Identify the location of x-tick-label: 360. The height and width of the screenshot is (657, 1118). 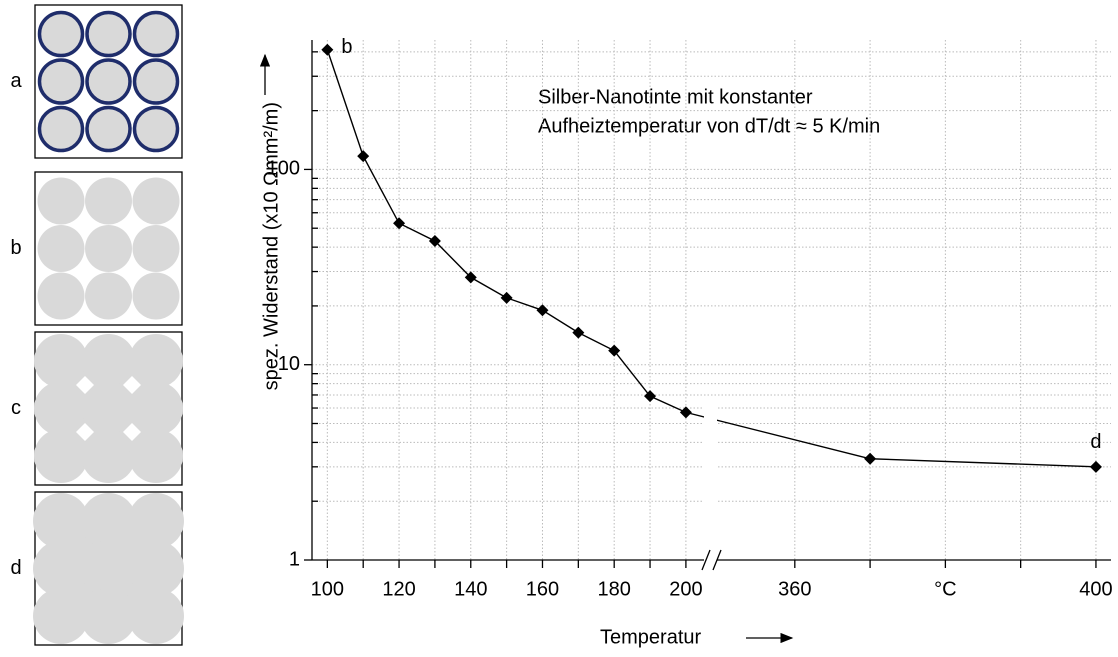
(794, 589).